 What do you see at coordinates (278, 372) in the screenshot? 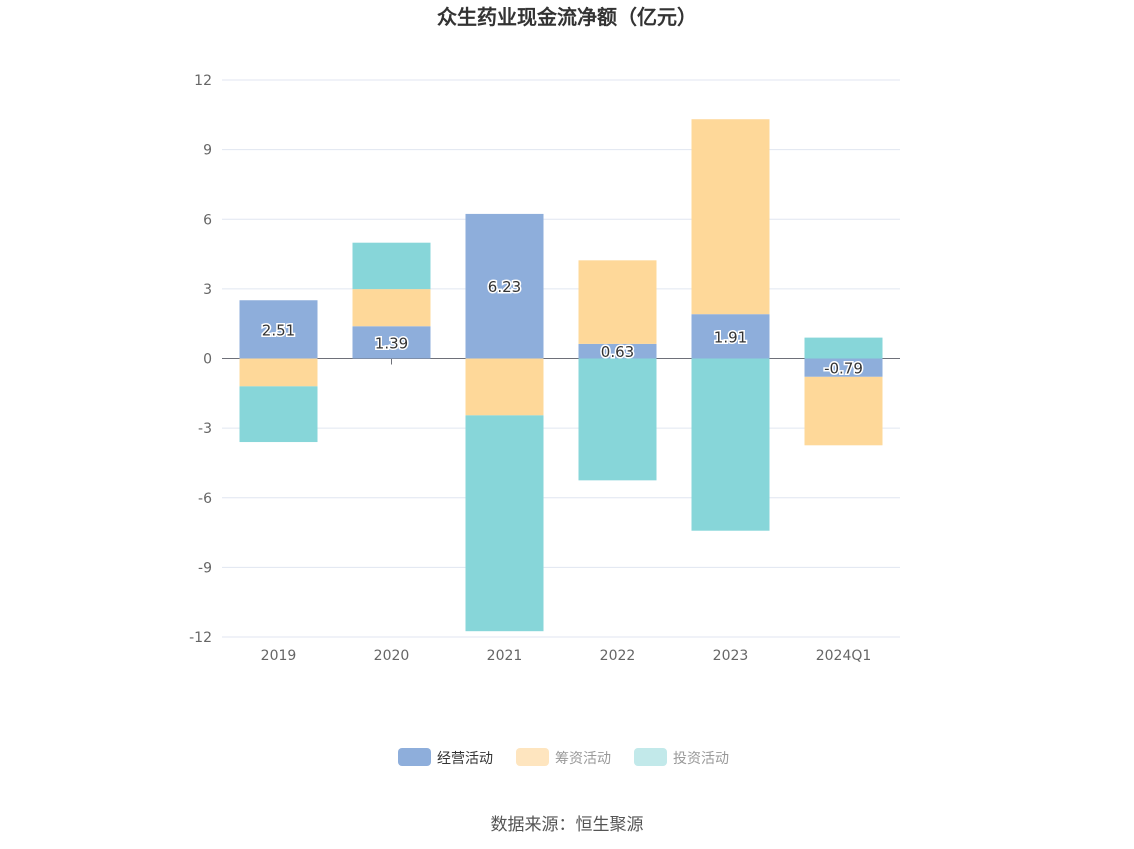
I see `bar-筹资活动-2019` at bounding box center [278, 372].